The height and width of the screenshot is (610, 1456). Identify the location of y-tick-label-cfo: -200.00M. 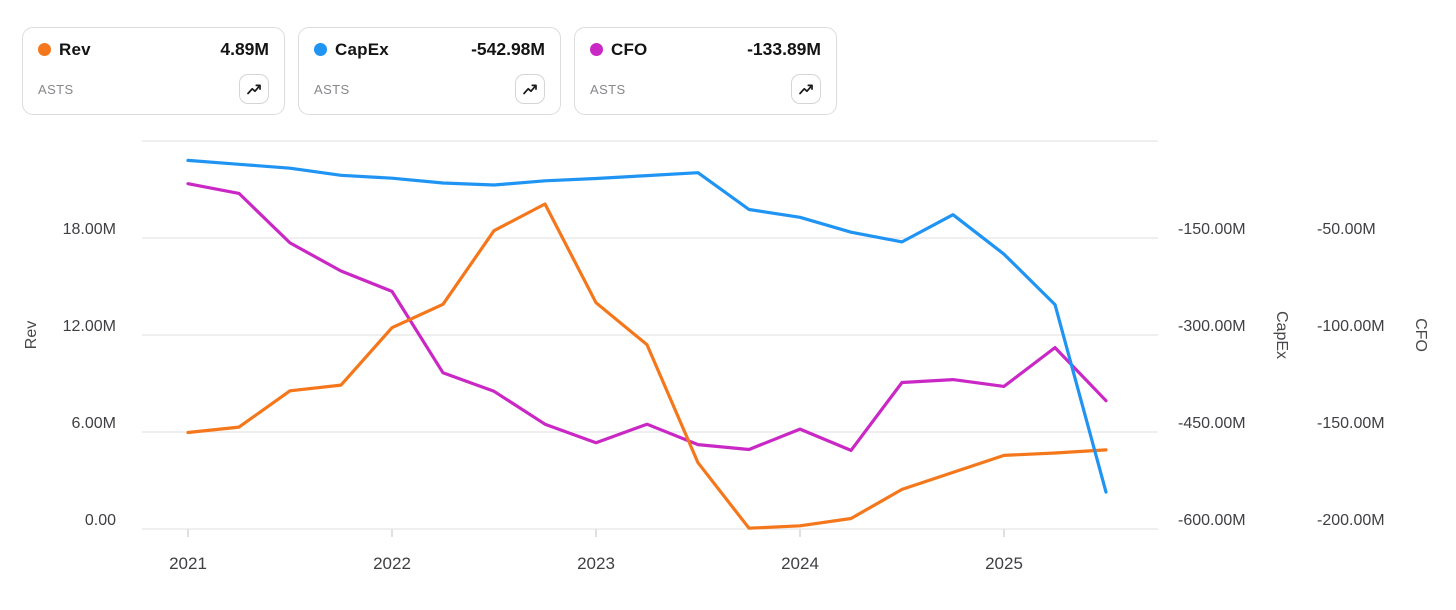
(1351, 520).